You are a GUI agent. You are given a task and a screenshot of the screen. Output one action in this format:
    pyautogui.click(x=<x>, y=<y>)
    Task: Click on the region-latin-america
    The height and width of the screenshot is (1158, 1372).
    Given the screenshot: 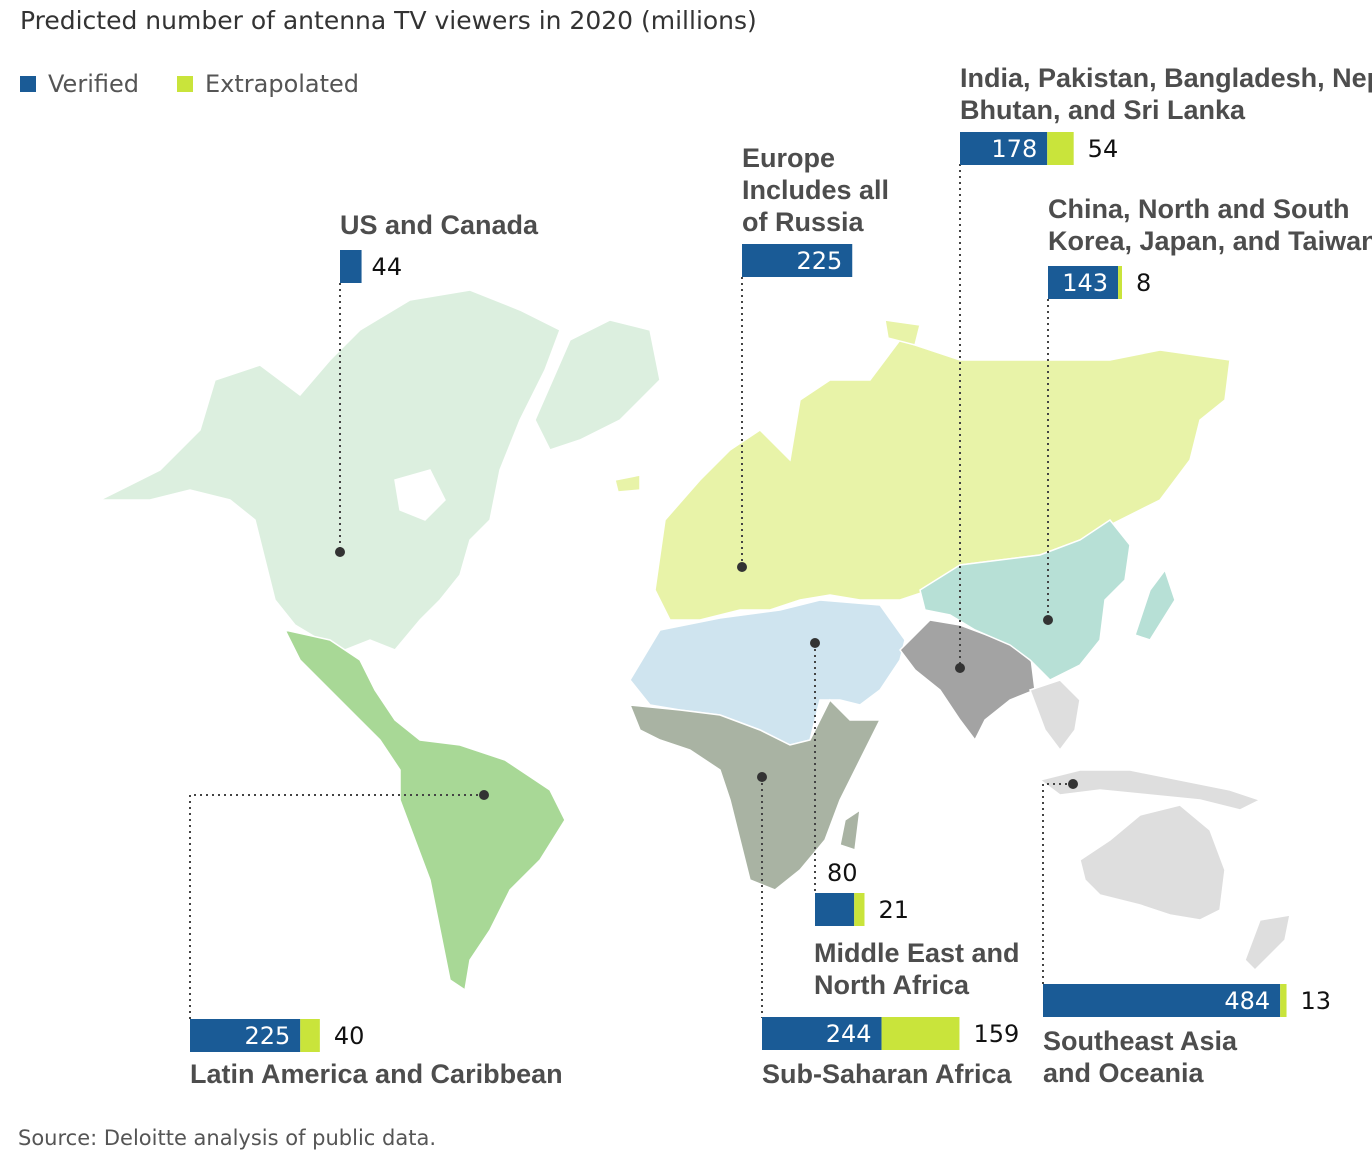 What is the action you would take?
    pyautogui.click(x=424, y=810)
    